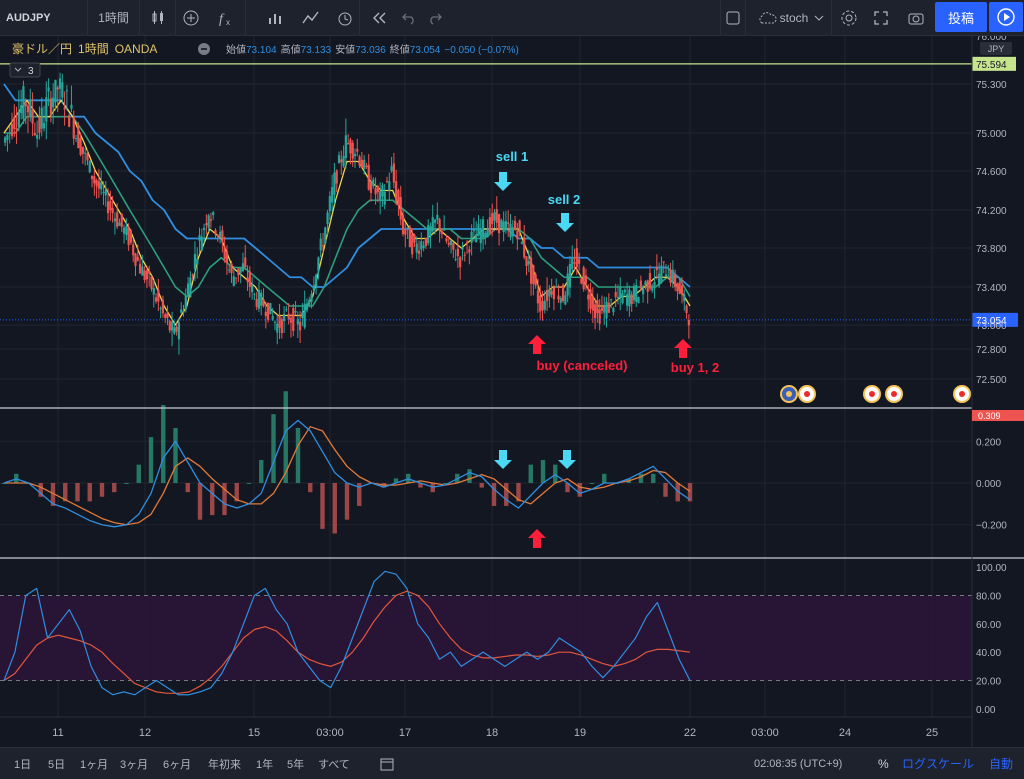 The width and height of the screenshot is (1024, 779). I want to click on compare-button, so click(191, 17).